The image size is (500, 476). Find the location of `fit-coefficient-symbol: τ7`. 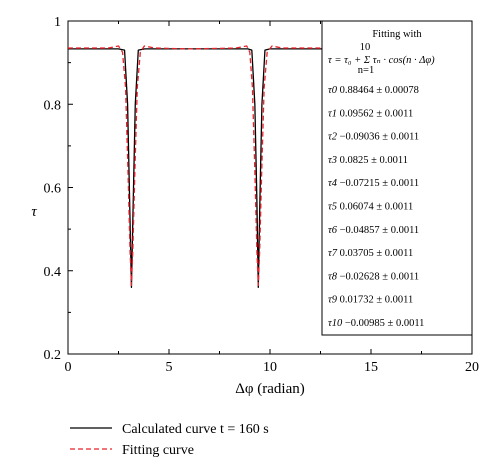

fit-coefficient-symbol: τ7 is located at coordinates (334, 253).